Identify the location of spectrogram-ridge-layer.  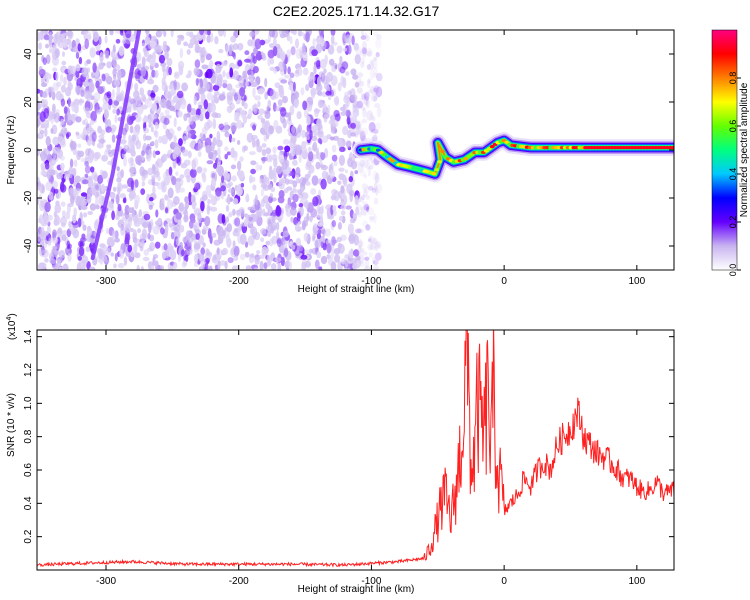
(513, 157).